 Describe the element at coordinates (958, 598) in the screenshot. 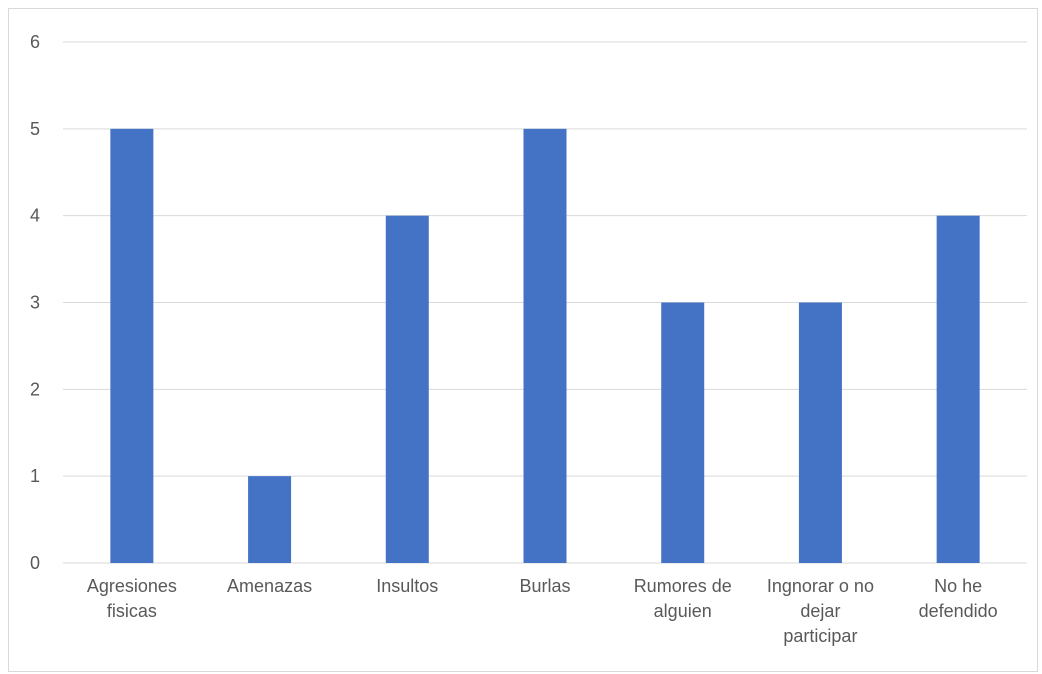

I see `x-category-label: No he defendido` at that location.